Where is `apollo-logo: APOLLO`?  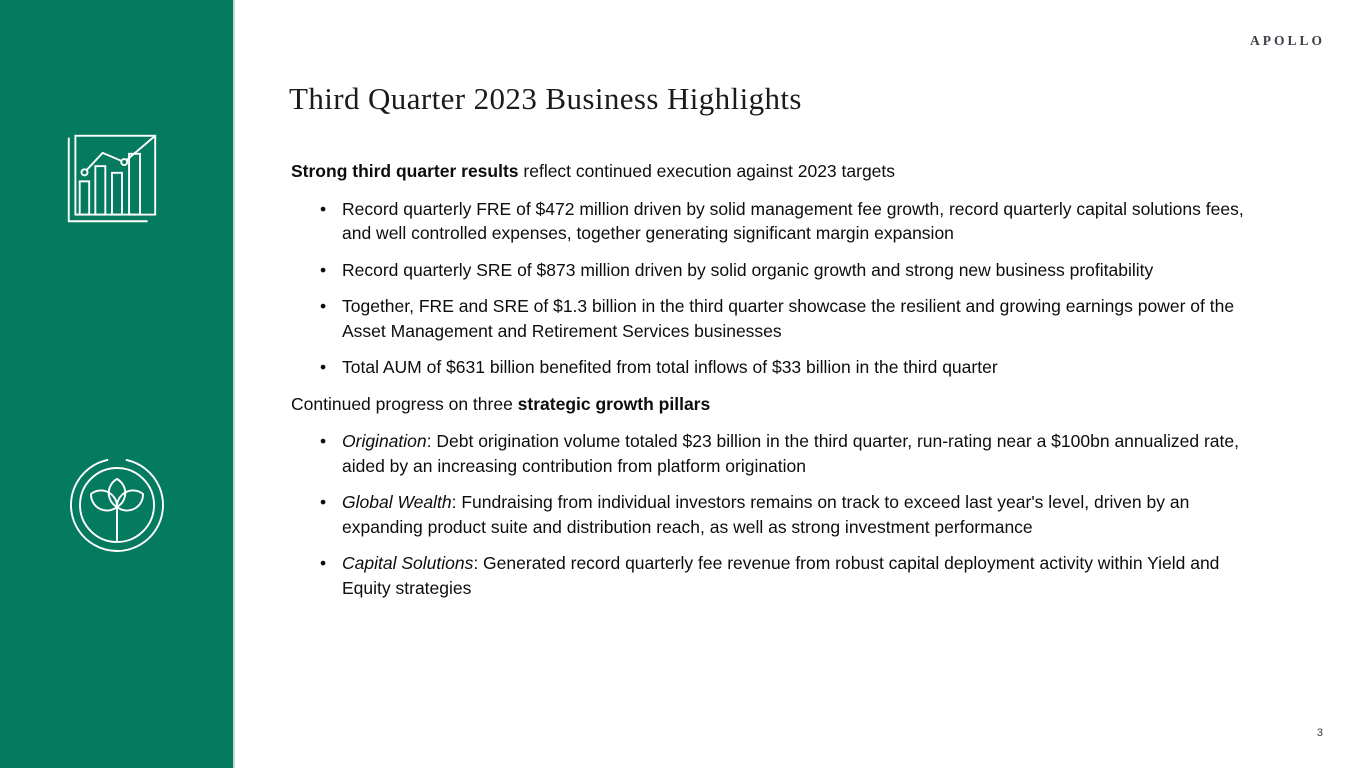
apollo-logo: APOLLO is located at coordinates (1287, 40).